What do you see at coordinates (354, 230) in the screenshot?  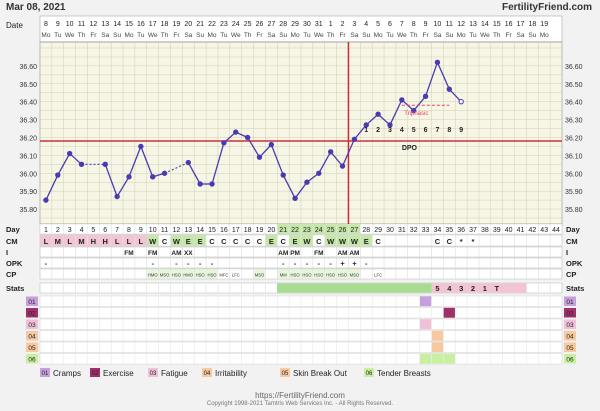 I see `day-number: 27` at bounding box center [354, 230].